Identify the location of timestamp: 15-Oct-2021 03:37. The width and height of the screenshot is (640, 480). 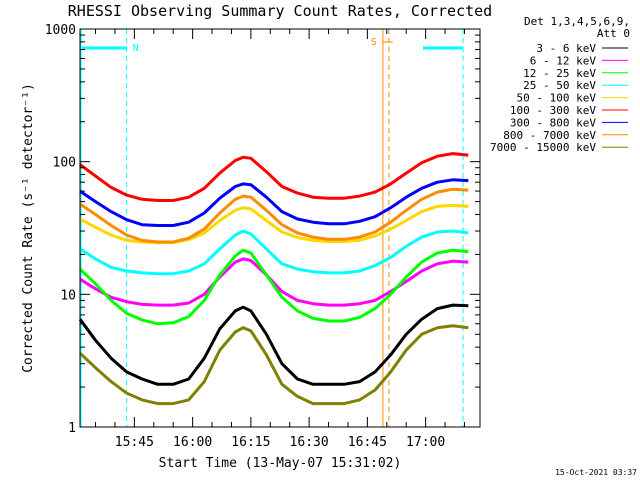
(596, 472).